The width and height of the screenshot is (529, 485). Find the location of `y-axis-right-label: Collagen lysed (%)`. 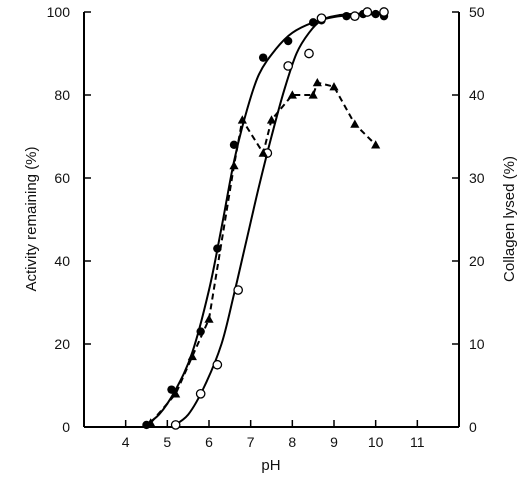

y-axis-right-label: Collagen lysed (%) is located at coordinates (509, 219).